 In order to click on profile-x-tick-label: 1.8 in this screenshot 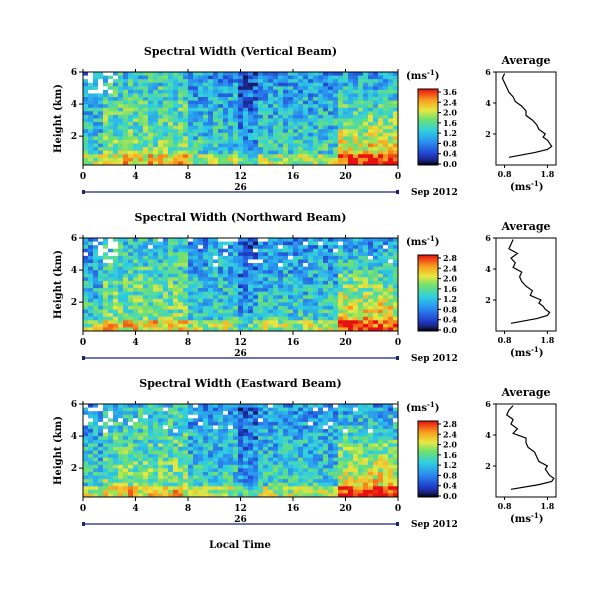, I will do `click(547, 340)`.